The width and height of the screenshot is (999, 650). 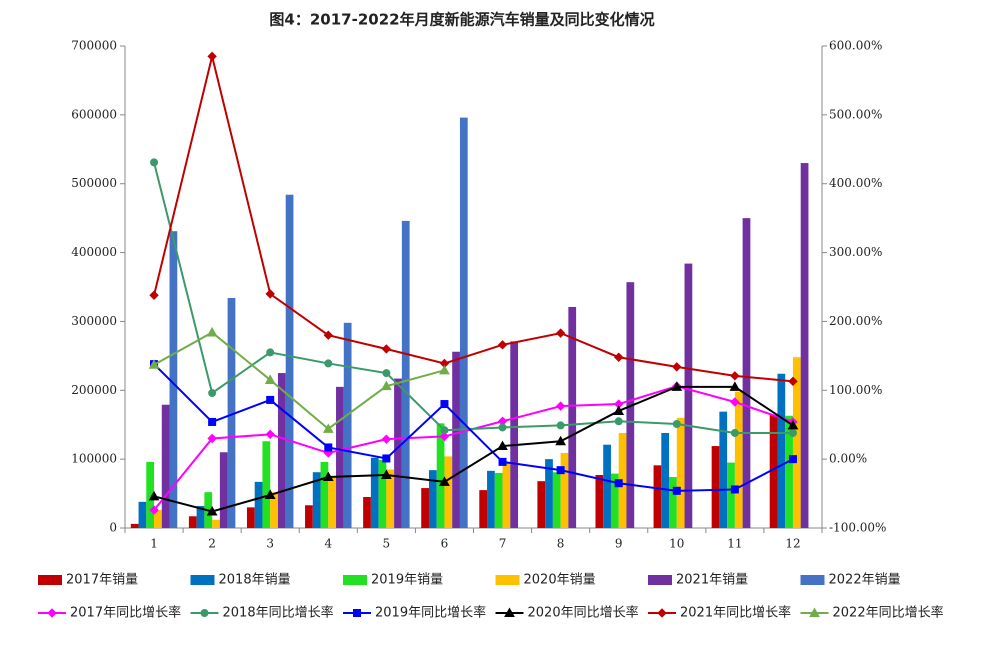 I want to click on y2-tick-label: 100.00%, so click(x=855, y=390).